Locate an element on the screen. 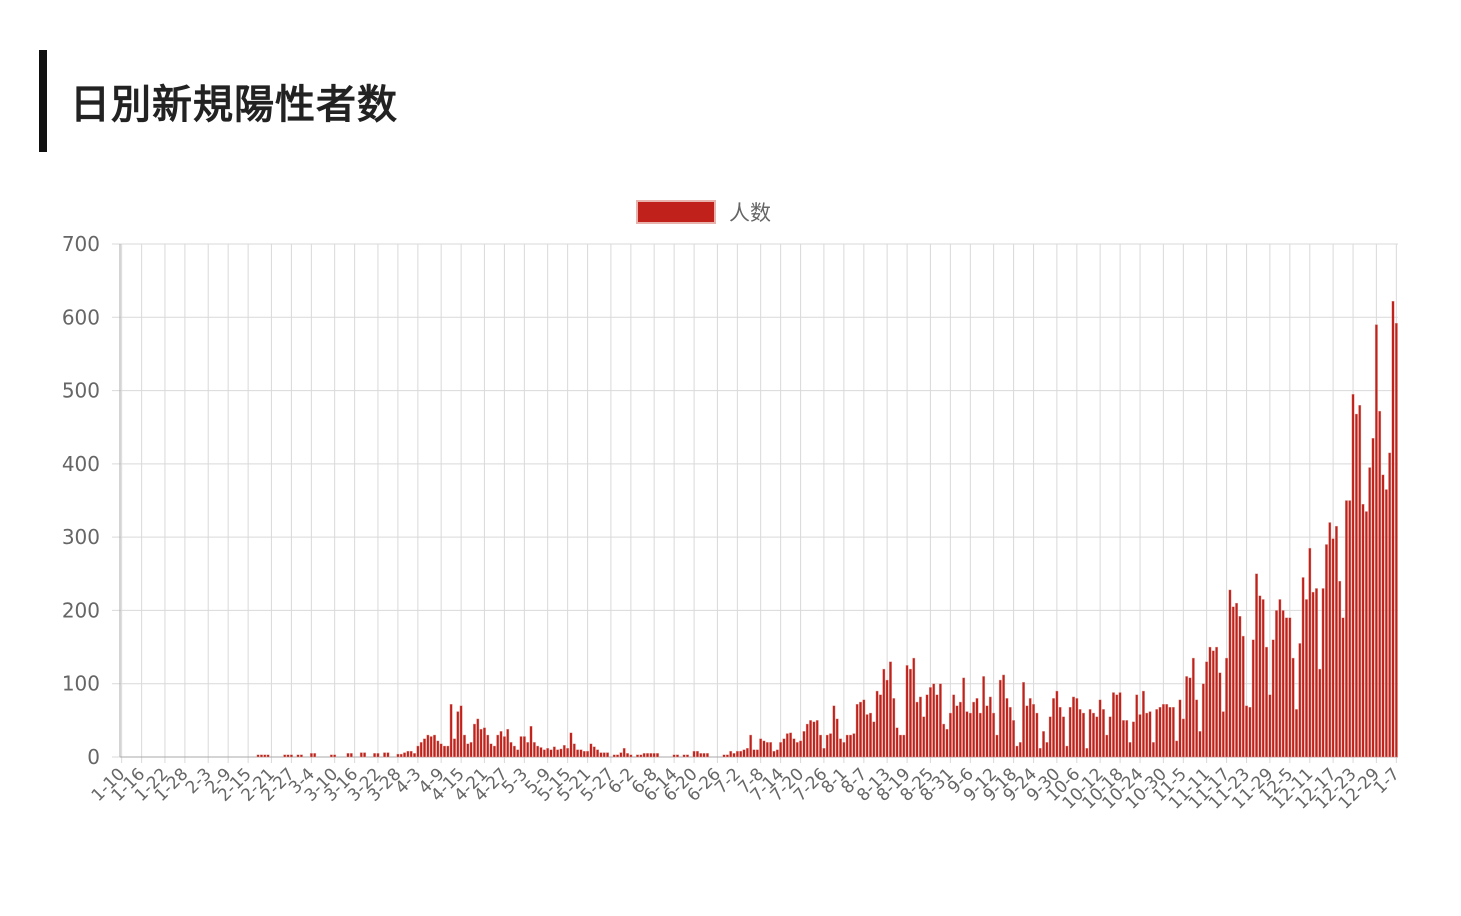 This screenshot has height=916, width=1461. y-tick-label: 100 is located at coordinates (81, 684).